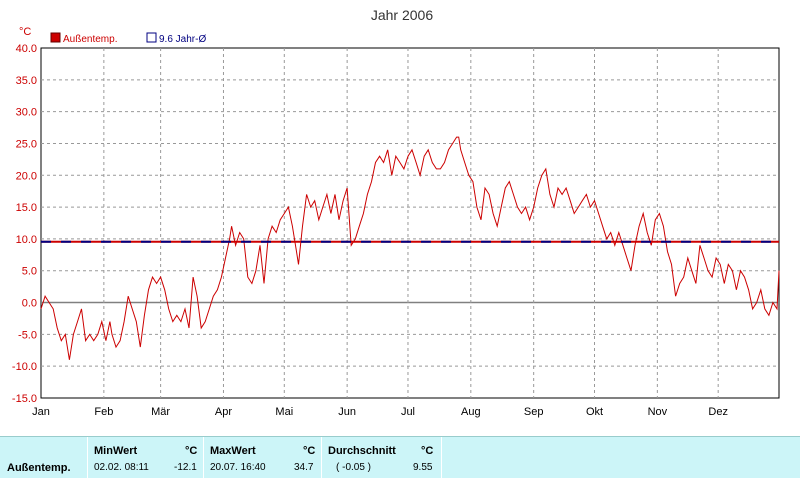 The image size is (800, 479). What do you see at coordinates (26, 240) in the screenshot?
I see `y-tick-label: 10.0` at bounding box center [26, 240].